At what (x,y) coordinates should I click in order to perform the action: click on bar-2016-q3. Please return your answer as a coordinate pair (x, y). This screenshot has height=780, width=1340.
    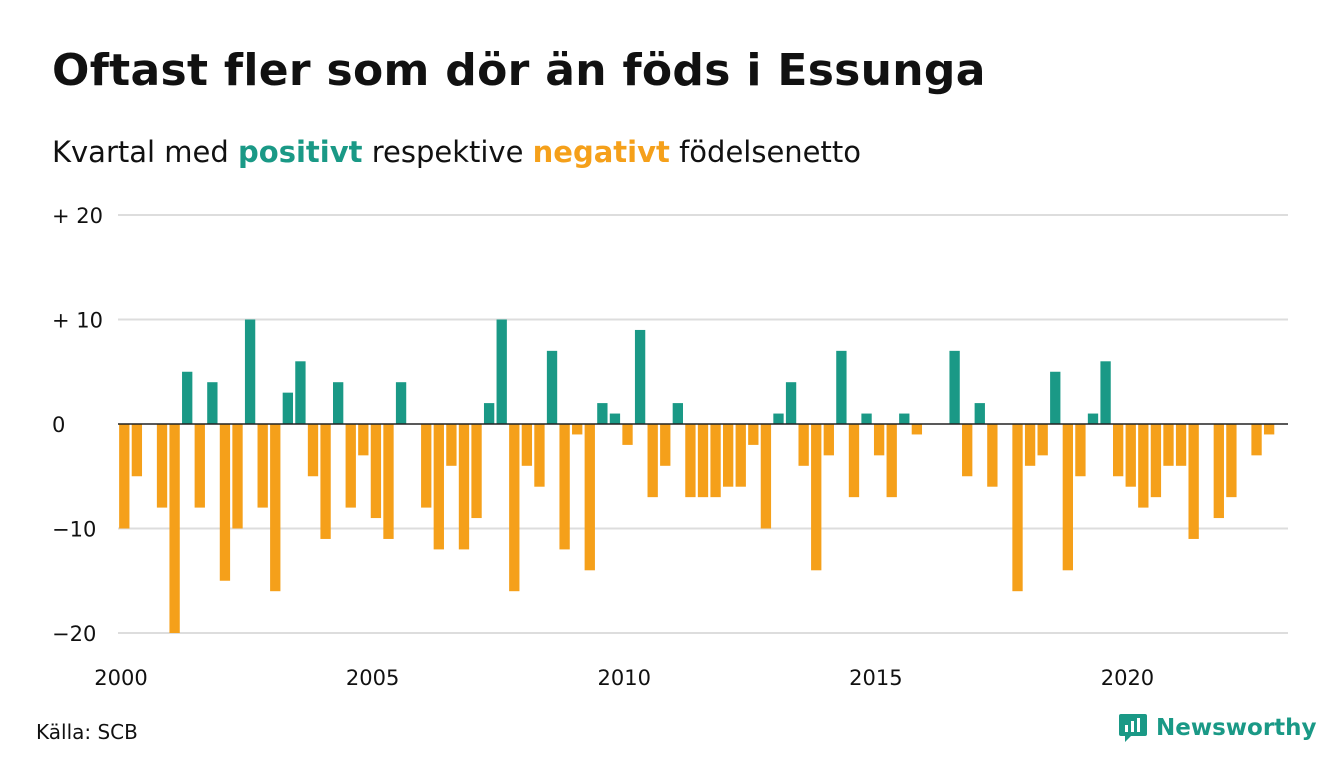
    Looking at the image, I should click on (954, 387).